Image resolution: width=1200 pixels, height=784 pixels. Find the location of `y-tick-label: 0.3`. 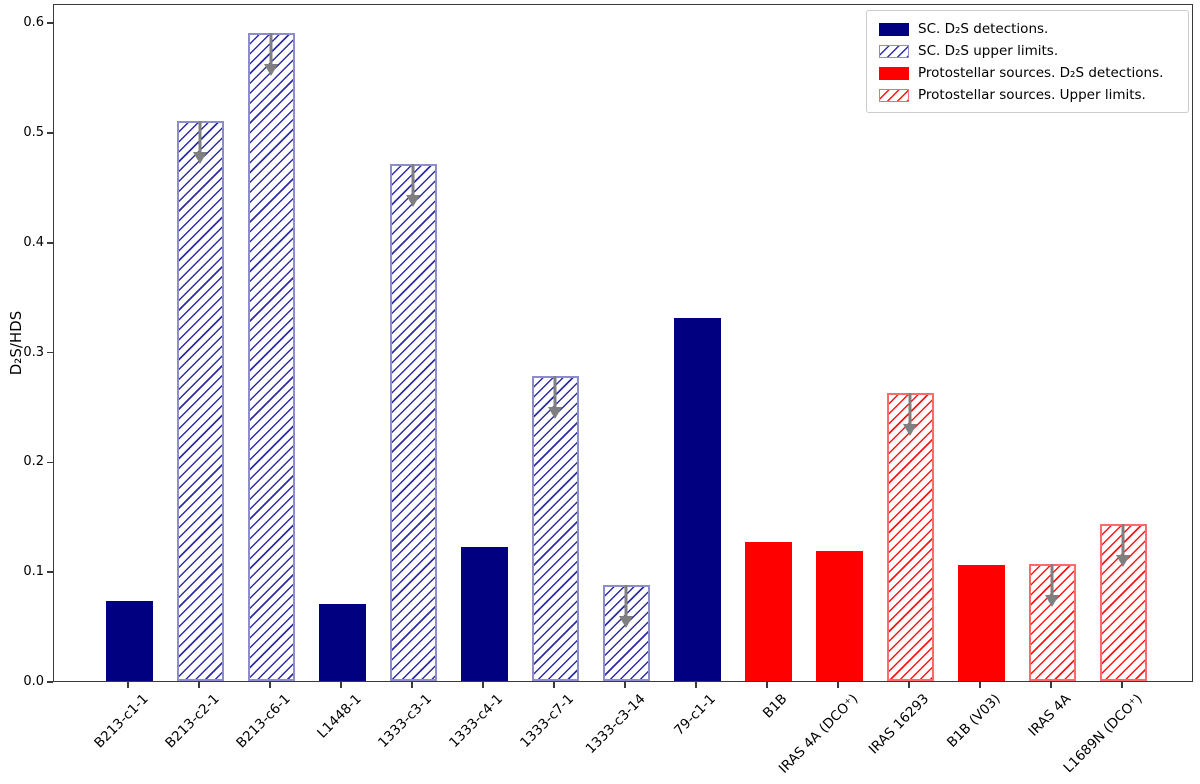

y-tick-label: 0.3 is located at coordinates (33, 352).